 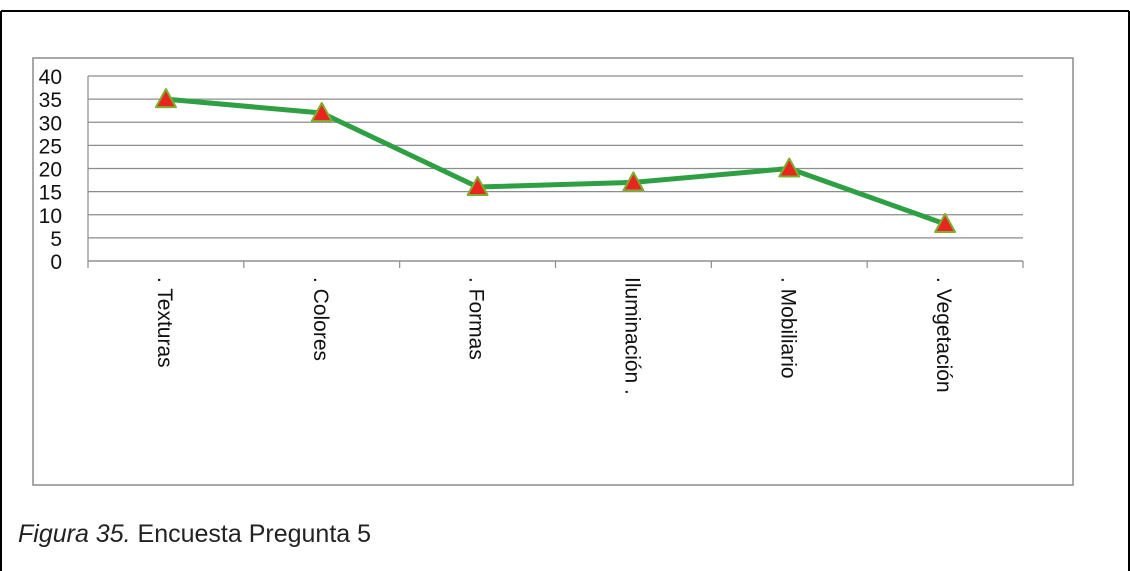 What do you see at coordinates (50, 193) in the screenshot?
I see `y-tick-label: 15` at bounding box center [50, 193].